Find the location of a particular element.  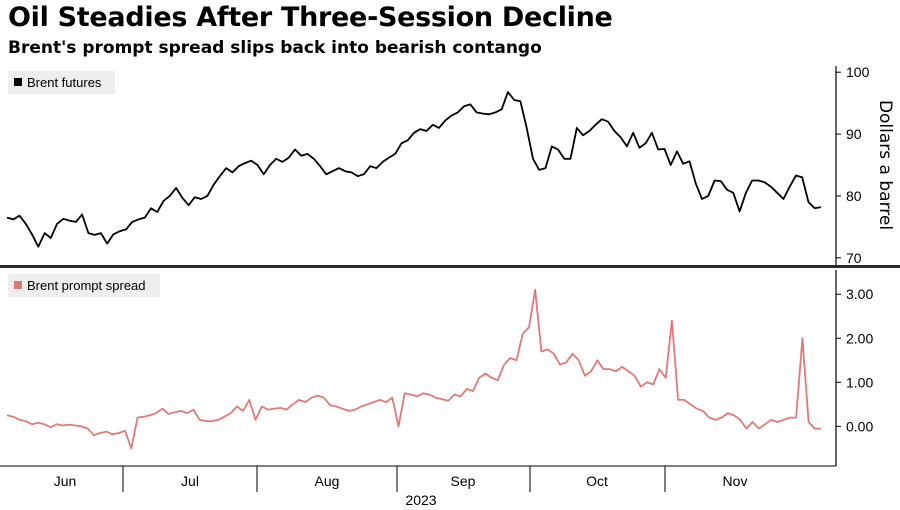

top-y-ticks: 70 80 90 100 is located at coordinates (853, 165).